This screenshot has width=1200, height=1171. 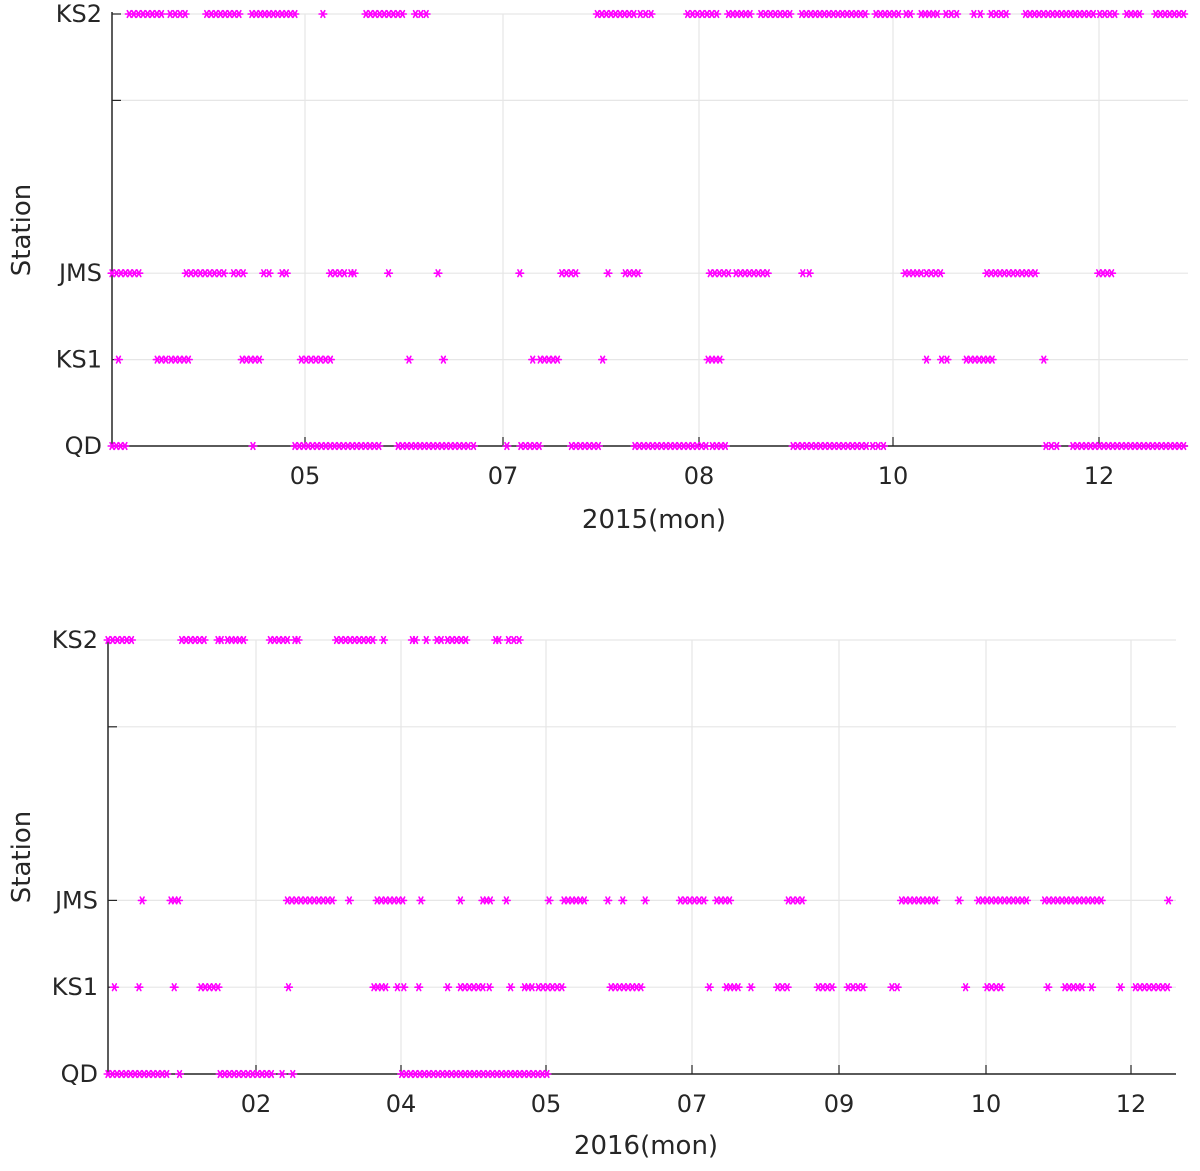 I want to click on x-tick-label: 04, so click(x=401, y=1104).